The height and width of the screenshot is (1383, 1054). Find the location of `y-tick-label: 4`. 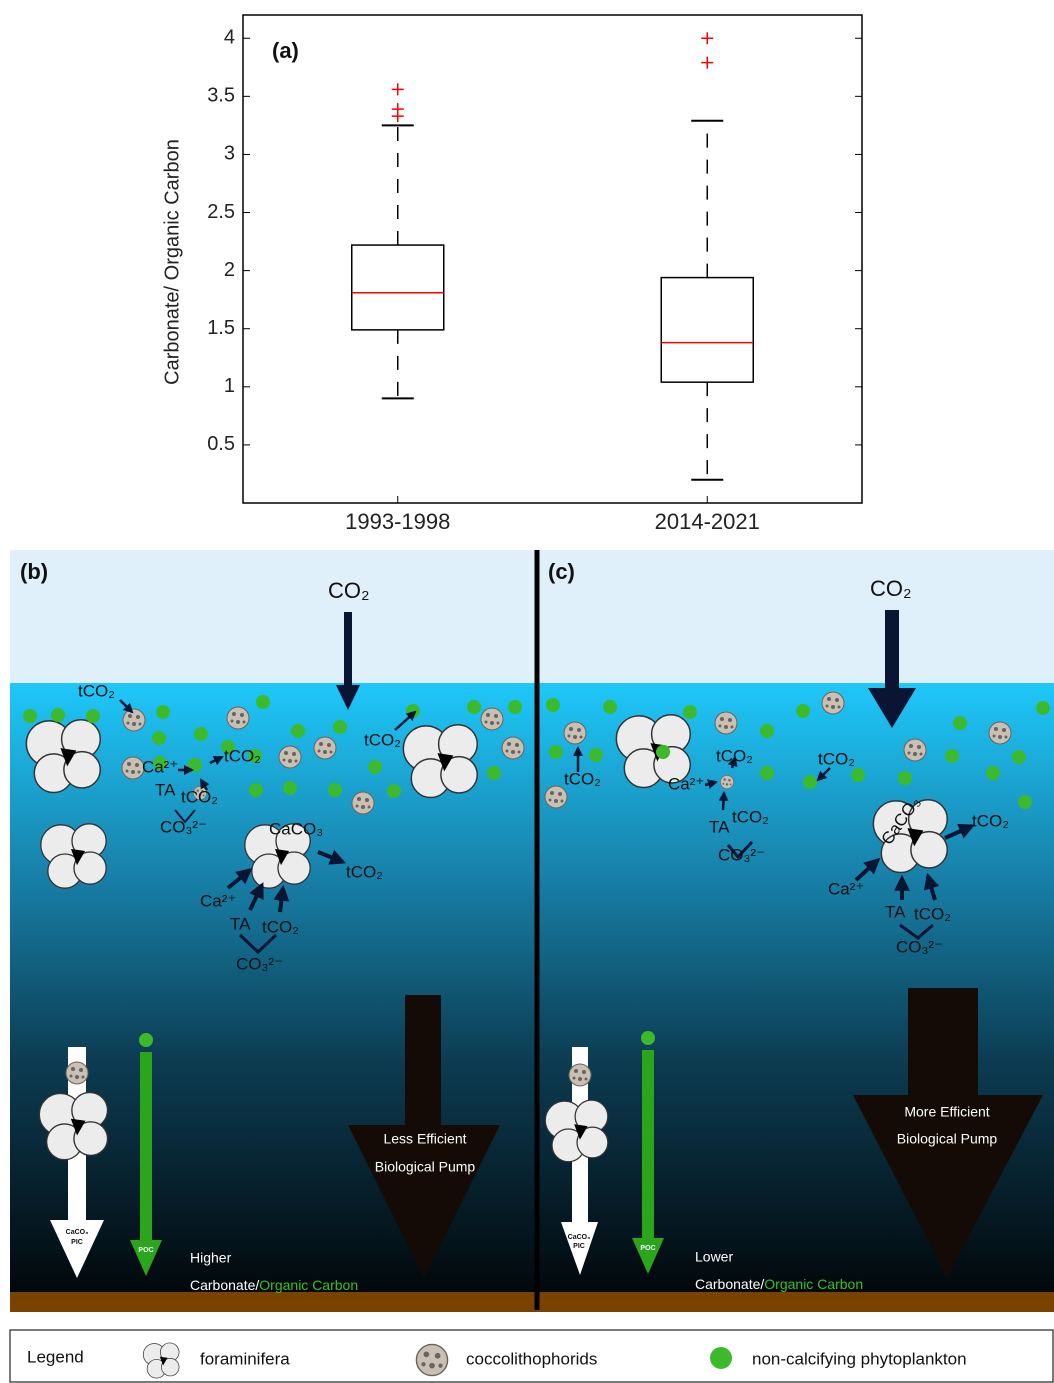

y-tick-label: 4 is located at coordinates (229, 38).